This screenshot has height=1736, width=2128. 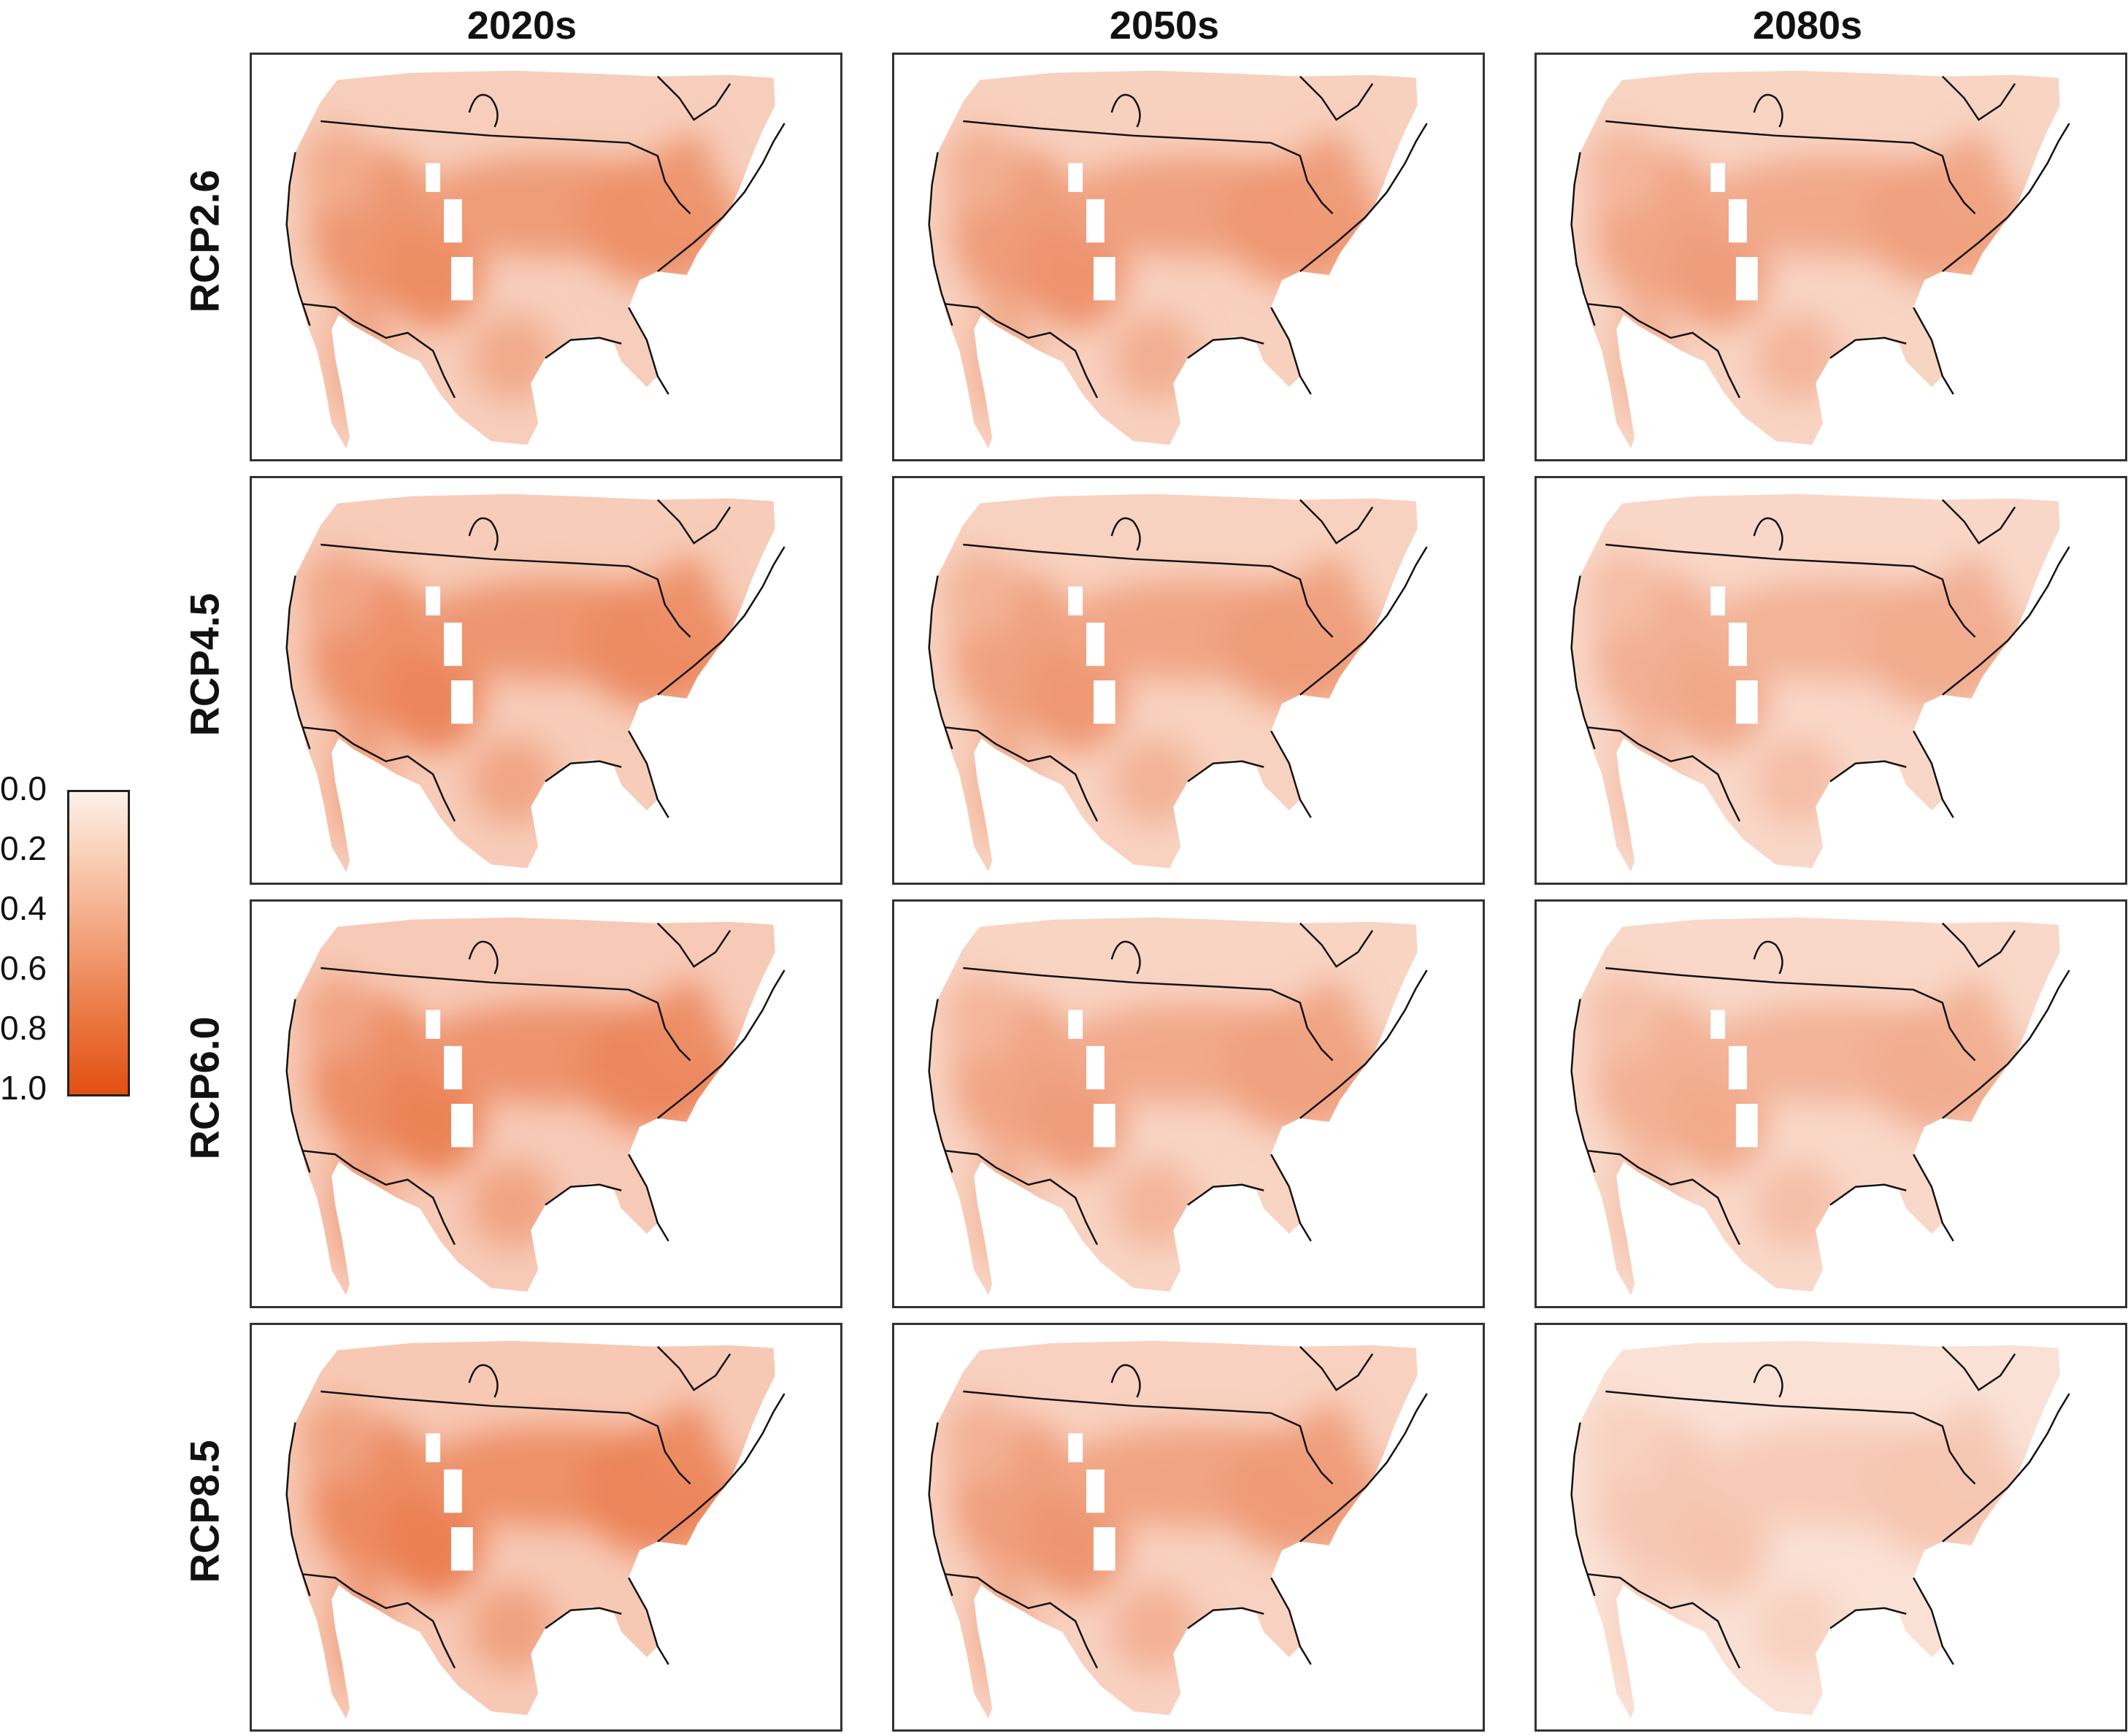 I want to click on map-panel-rcp85-2080s, so click(x=1830, y=1527).